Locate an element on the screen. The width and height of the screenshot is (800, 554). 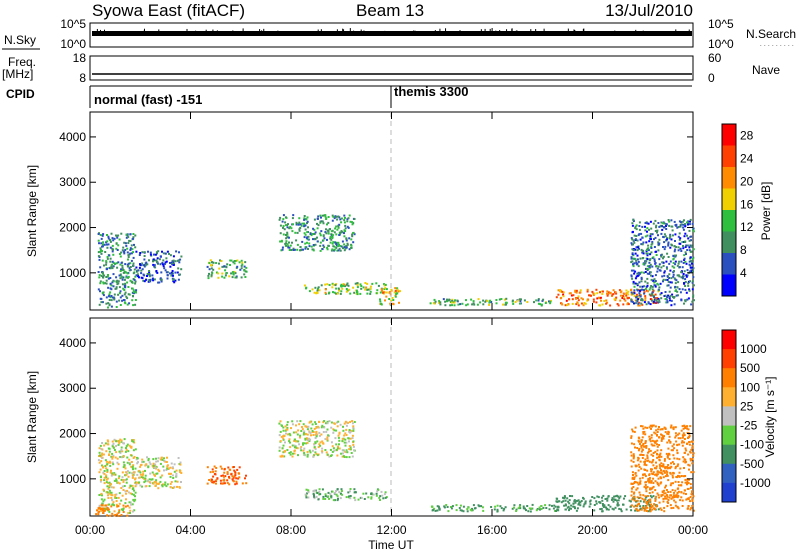
freq-label: Freq. is located at coordinates (22, 62).